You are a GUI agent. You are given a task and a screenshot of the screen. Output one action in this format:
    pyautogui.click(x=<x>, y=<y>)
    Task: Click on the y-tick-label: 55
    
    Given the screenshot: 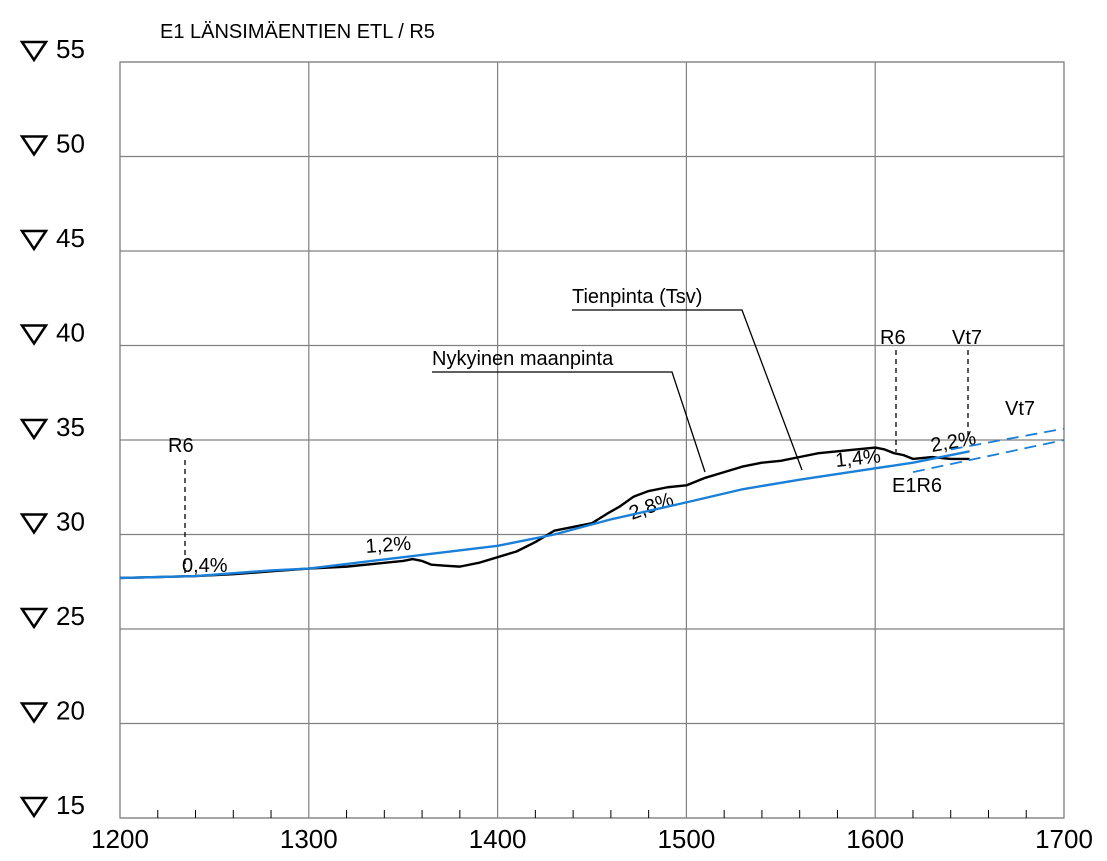 What is the action you would take?
    pyautogui.click(x=70, y=49)
    